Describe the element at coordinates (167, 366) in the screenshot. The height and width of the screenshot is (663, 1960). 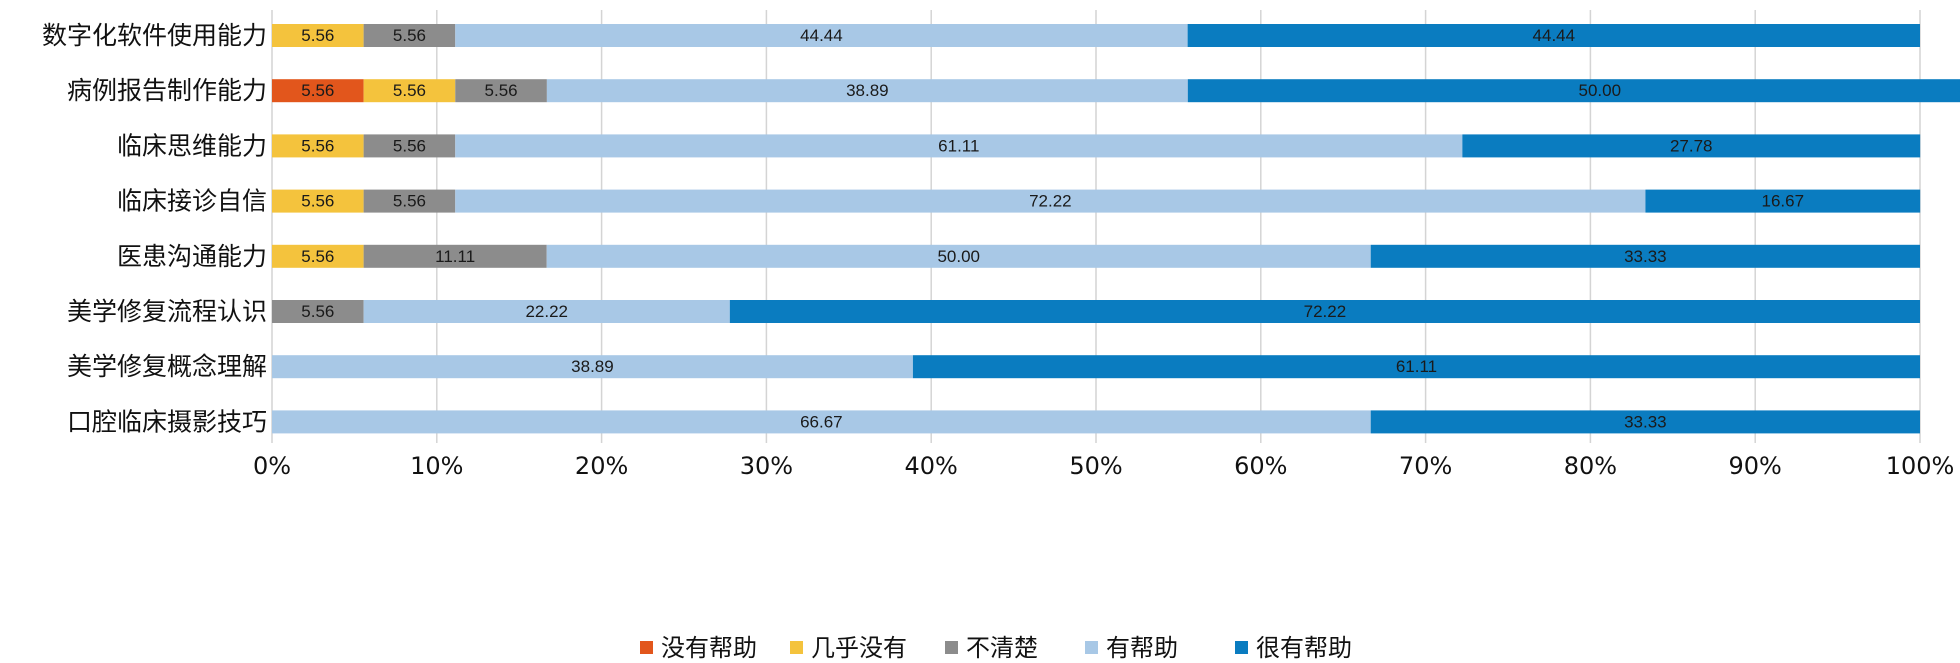
I see `category-label: 美学修复概念理解` at that location.